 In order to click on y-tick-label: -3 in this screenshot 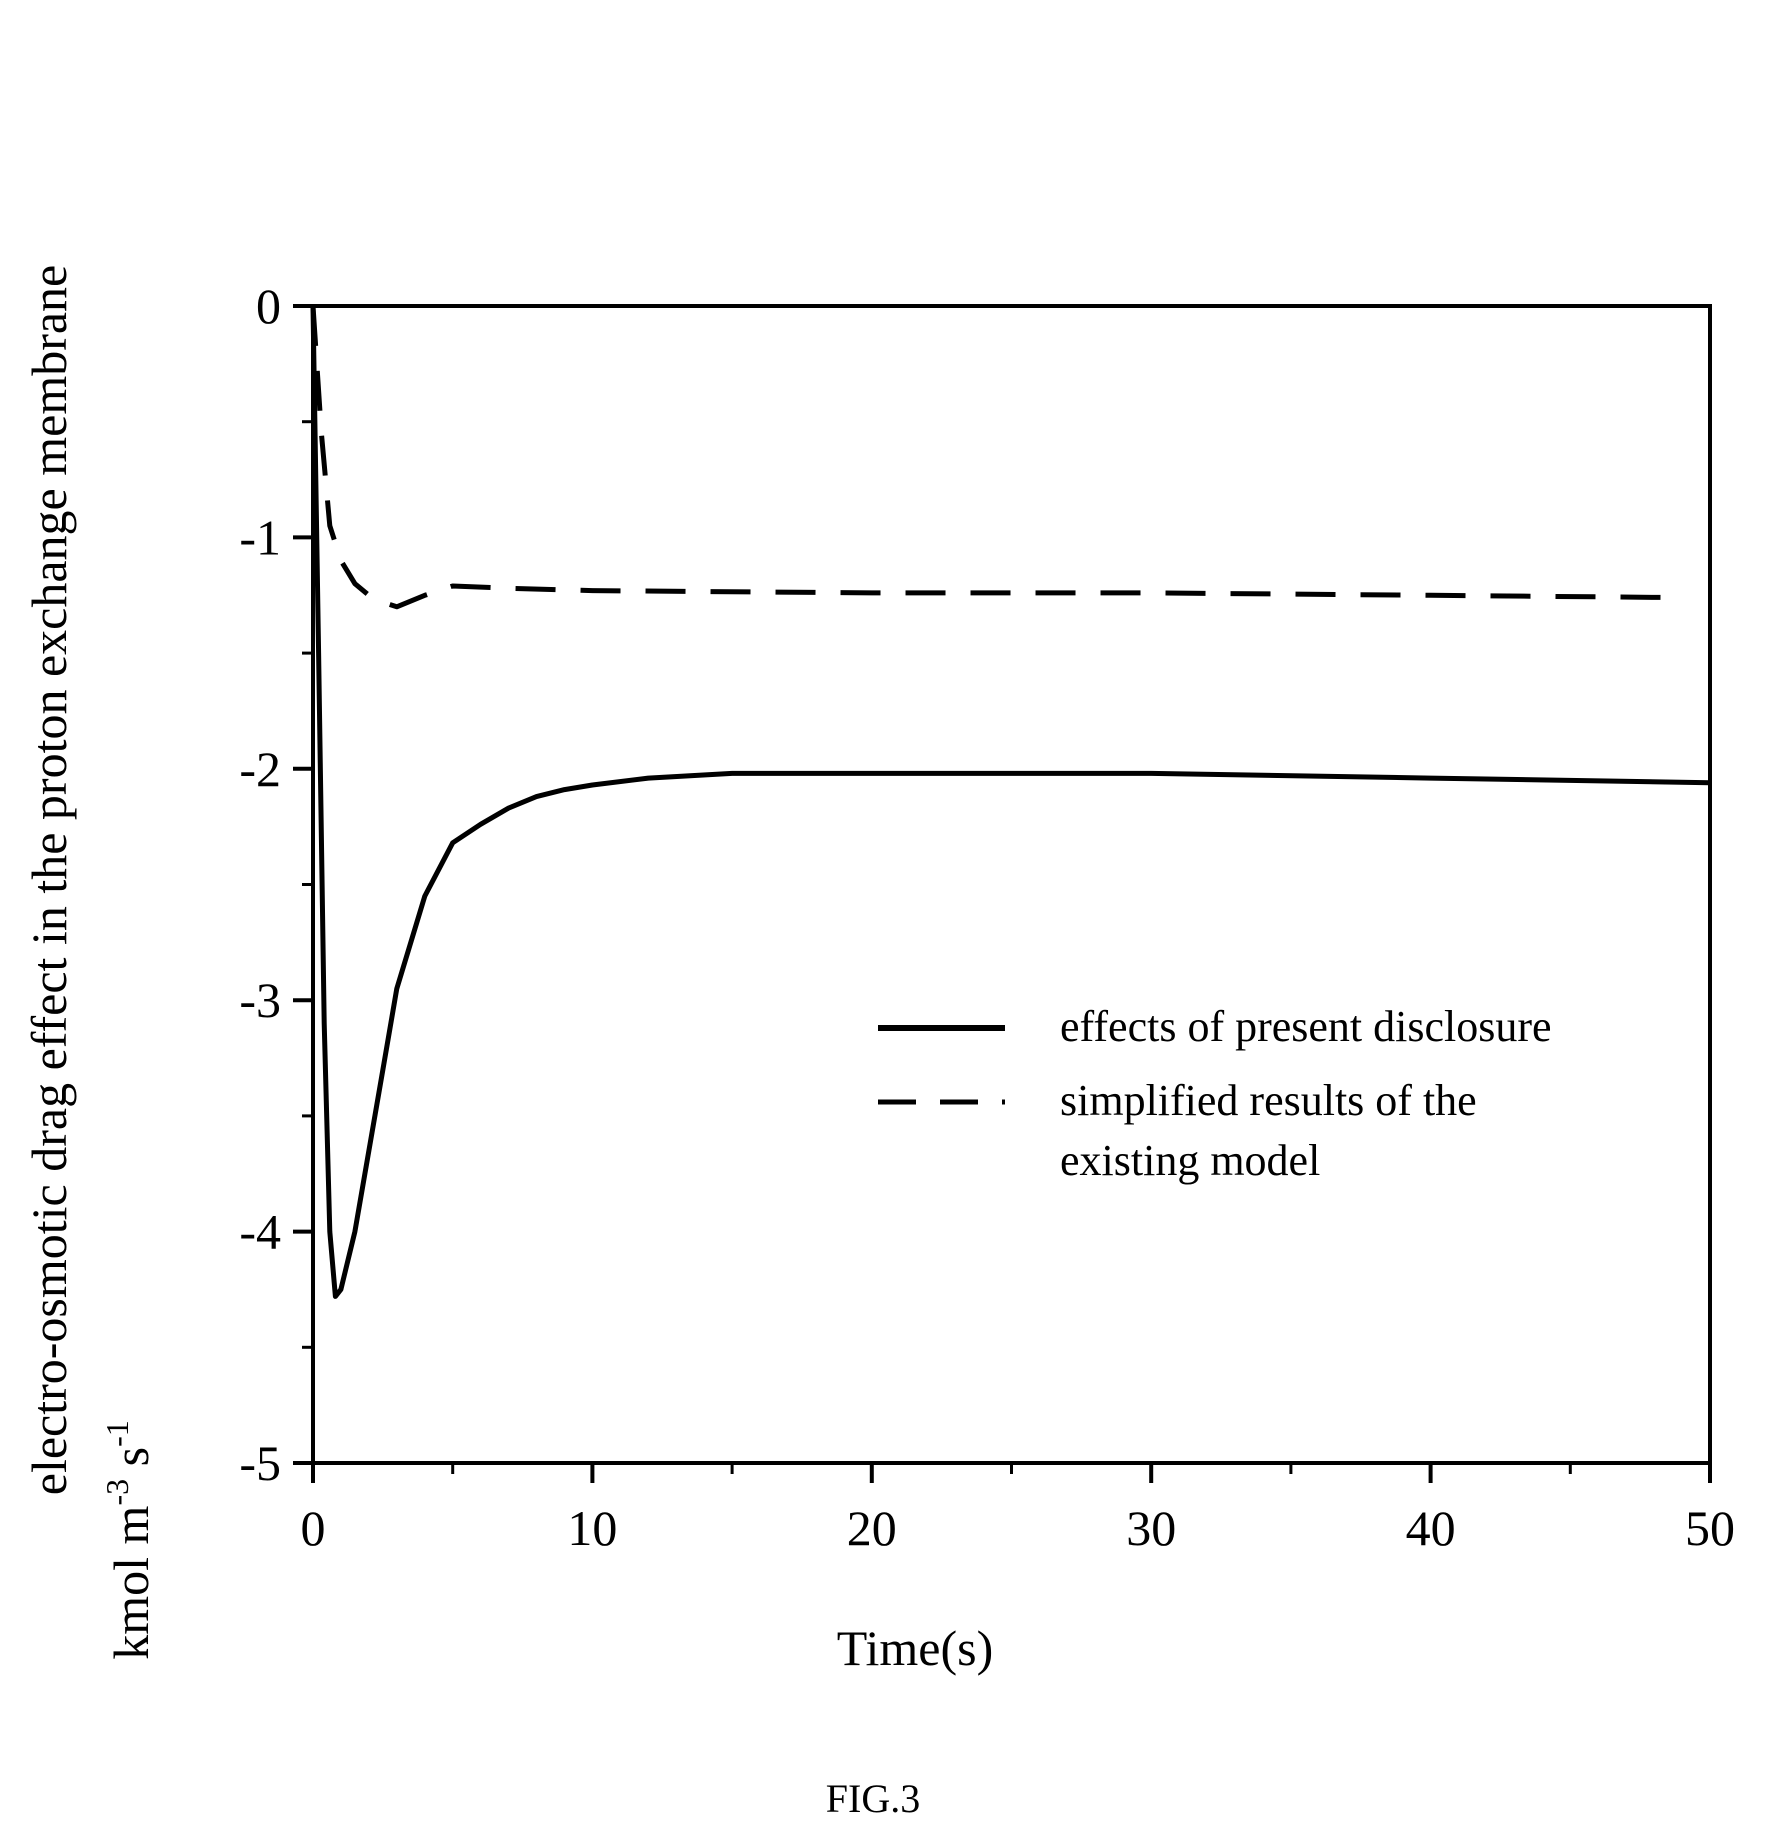, I will do `click(260, 1000)`.